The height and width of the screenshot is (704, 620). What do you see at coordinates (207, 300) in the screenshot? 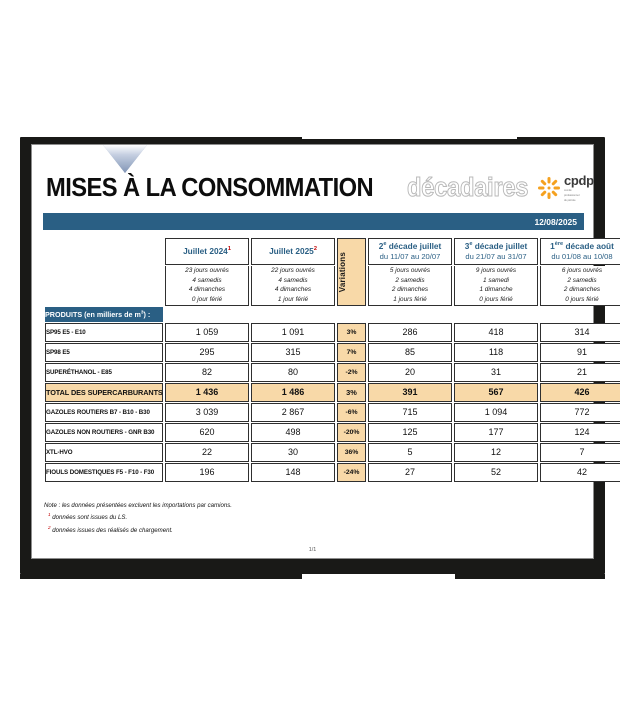
I see `days-line: 0 jour férié` at bounding box center [207, 300].